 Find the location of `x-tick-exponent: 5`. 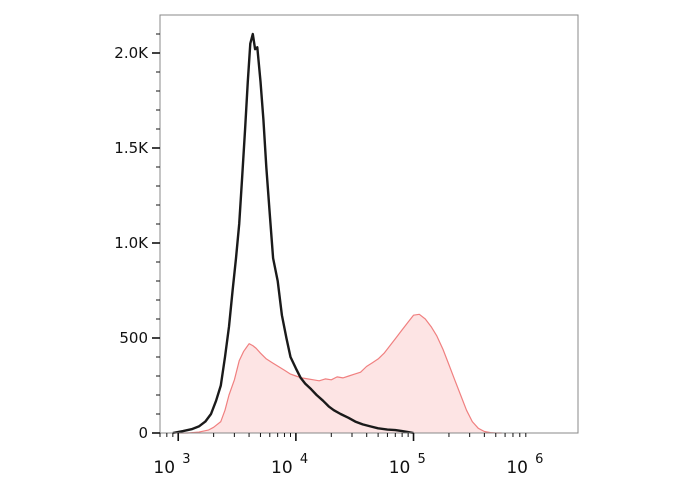

x-tick-exponent: 5 is located at coordinates (422, 459).